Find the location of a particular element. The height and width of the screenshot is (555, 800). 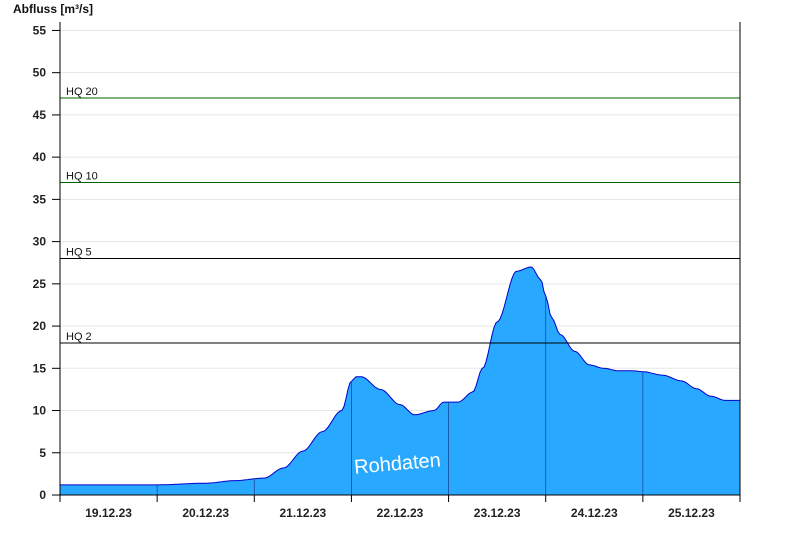

threshold-label-0: HQ 2 is located at coordinates (79, 337).